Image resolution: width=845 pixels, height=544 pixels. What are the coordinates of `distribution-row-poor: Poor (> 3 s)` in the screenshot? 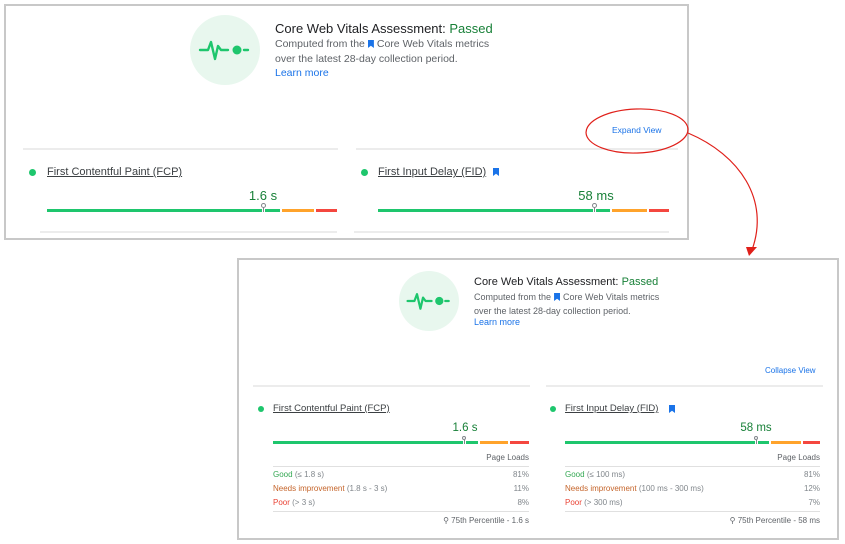 It's located at (294, 502).